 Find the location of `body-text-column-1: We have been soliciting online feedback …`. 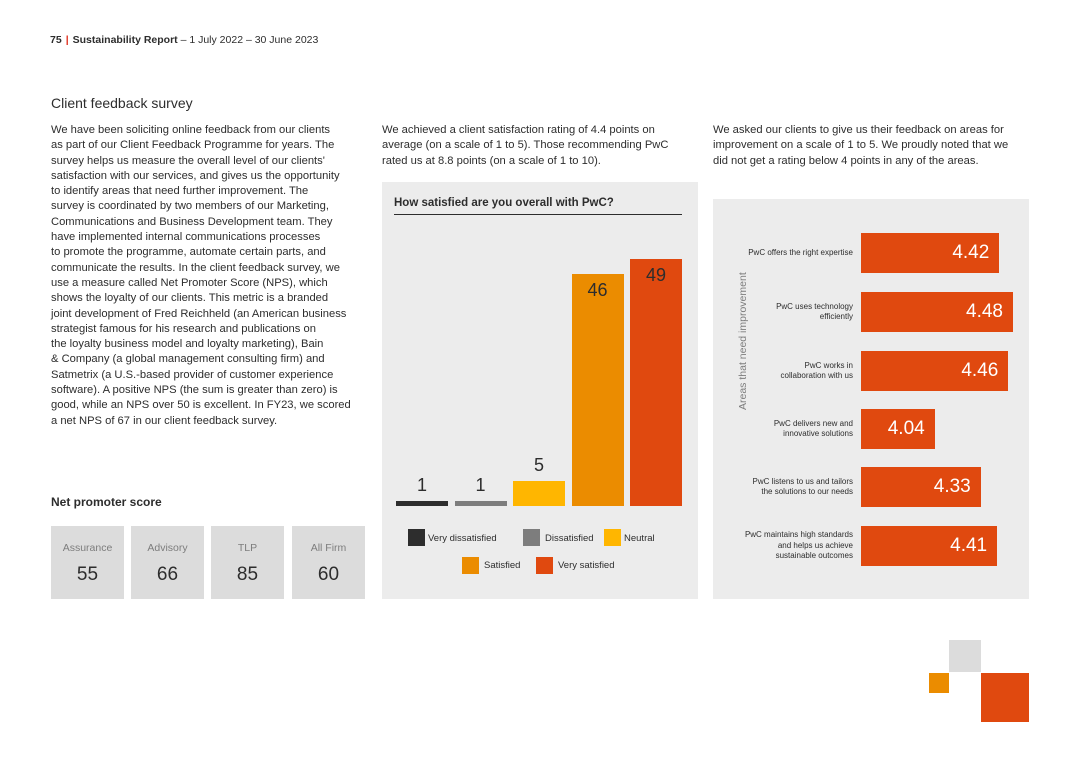

body-text-column-1: We have been soliciting online feedback … is located at coordinates (209, 276).